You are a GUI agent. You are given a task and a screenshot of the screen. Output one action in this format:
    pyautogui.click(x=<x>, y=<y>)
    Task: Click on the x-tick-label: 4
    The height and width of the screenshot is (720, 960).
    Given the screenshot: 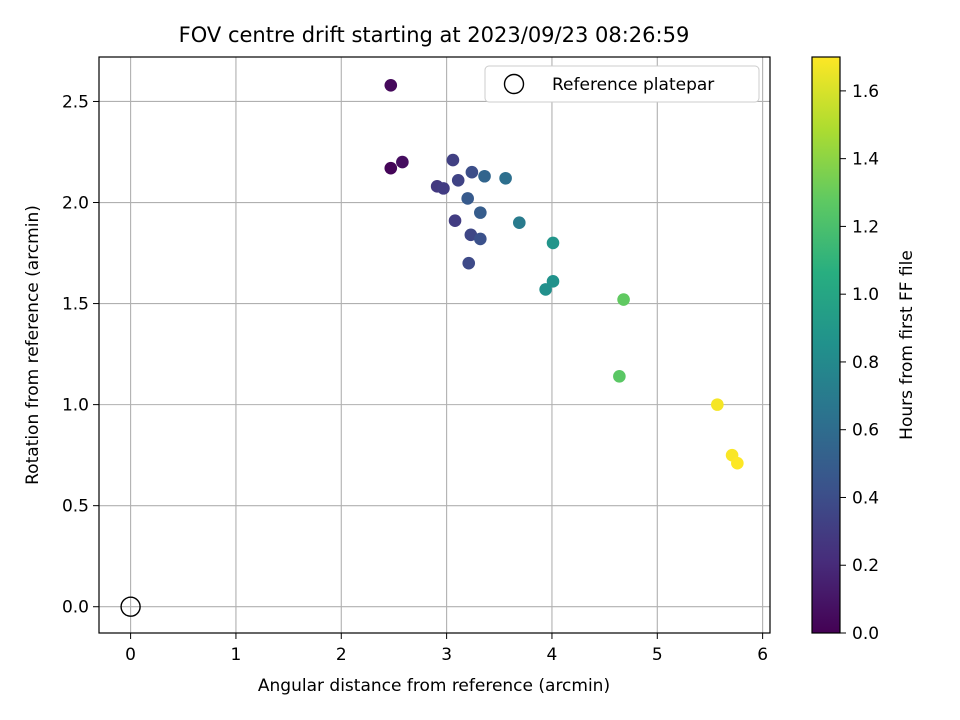 What is the action you would take?
    pyautogui.click(x=552, y=655)
    